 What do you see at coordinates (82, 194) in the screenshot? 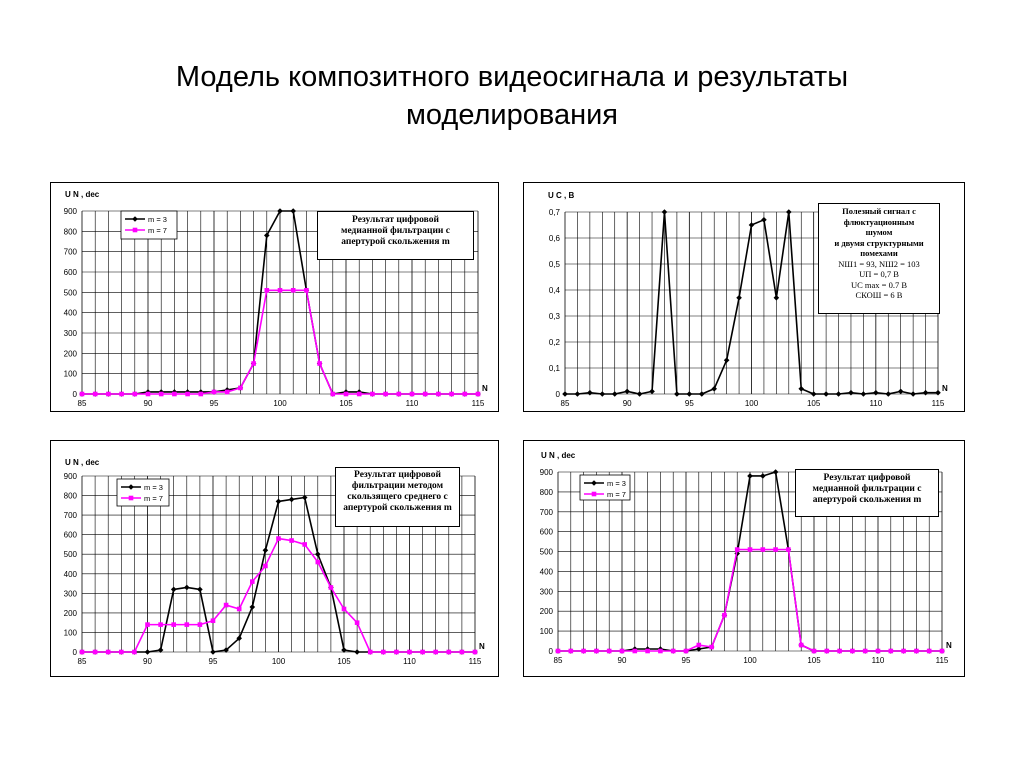
I see `y-axis-label: U N , dec` at bounding box center [82, 194].